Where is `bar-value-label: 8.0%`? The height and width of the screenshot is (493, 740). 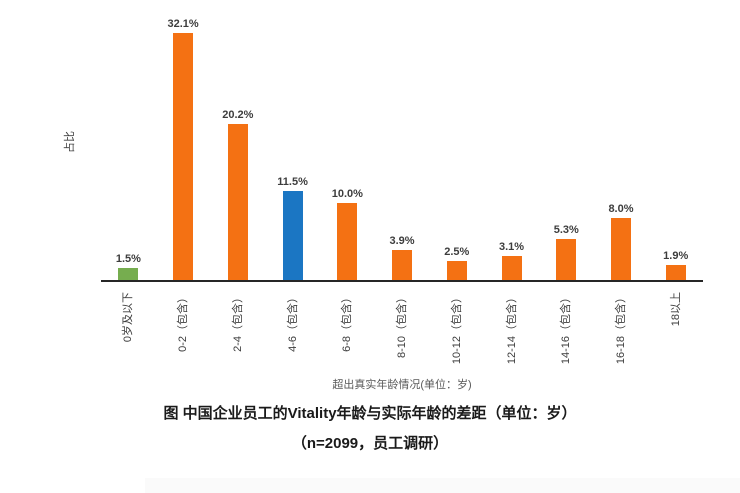
bar-value-label: 8.0% is located at coordinates (621, 209).